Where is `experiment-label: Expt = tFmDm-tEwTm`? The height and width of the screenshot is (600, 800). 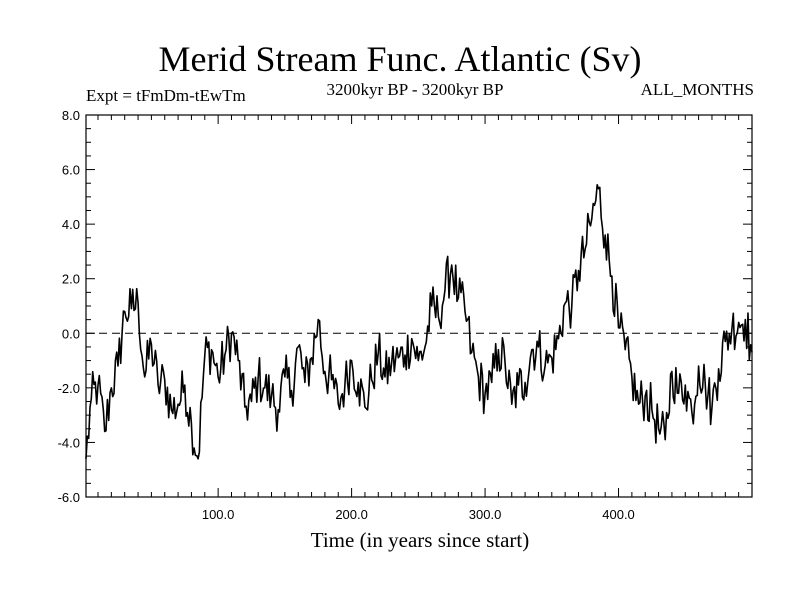
experiment-label: Expt = tFmDm-tEwTm is located at coordinates (166, 95).